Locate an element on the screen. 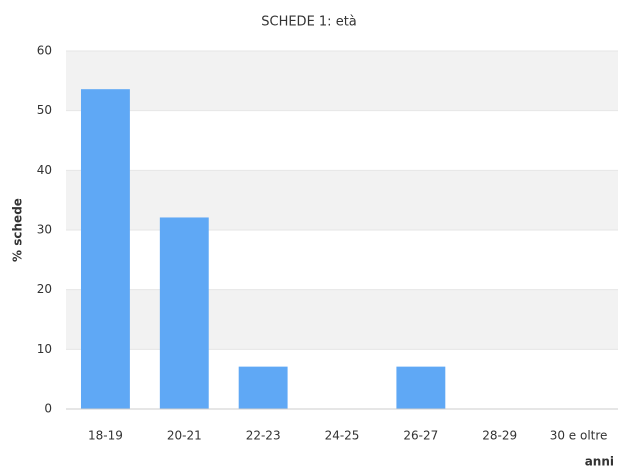 The height and width of the screenshot is (470, 618). y-tick-label: 10 is located at coordinates (44, 349).